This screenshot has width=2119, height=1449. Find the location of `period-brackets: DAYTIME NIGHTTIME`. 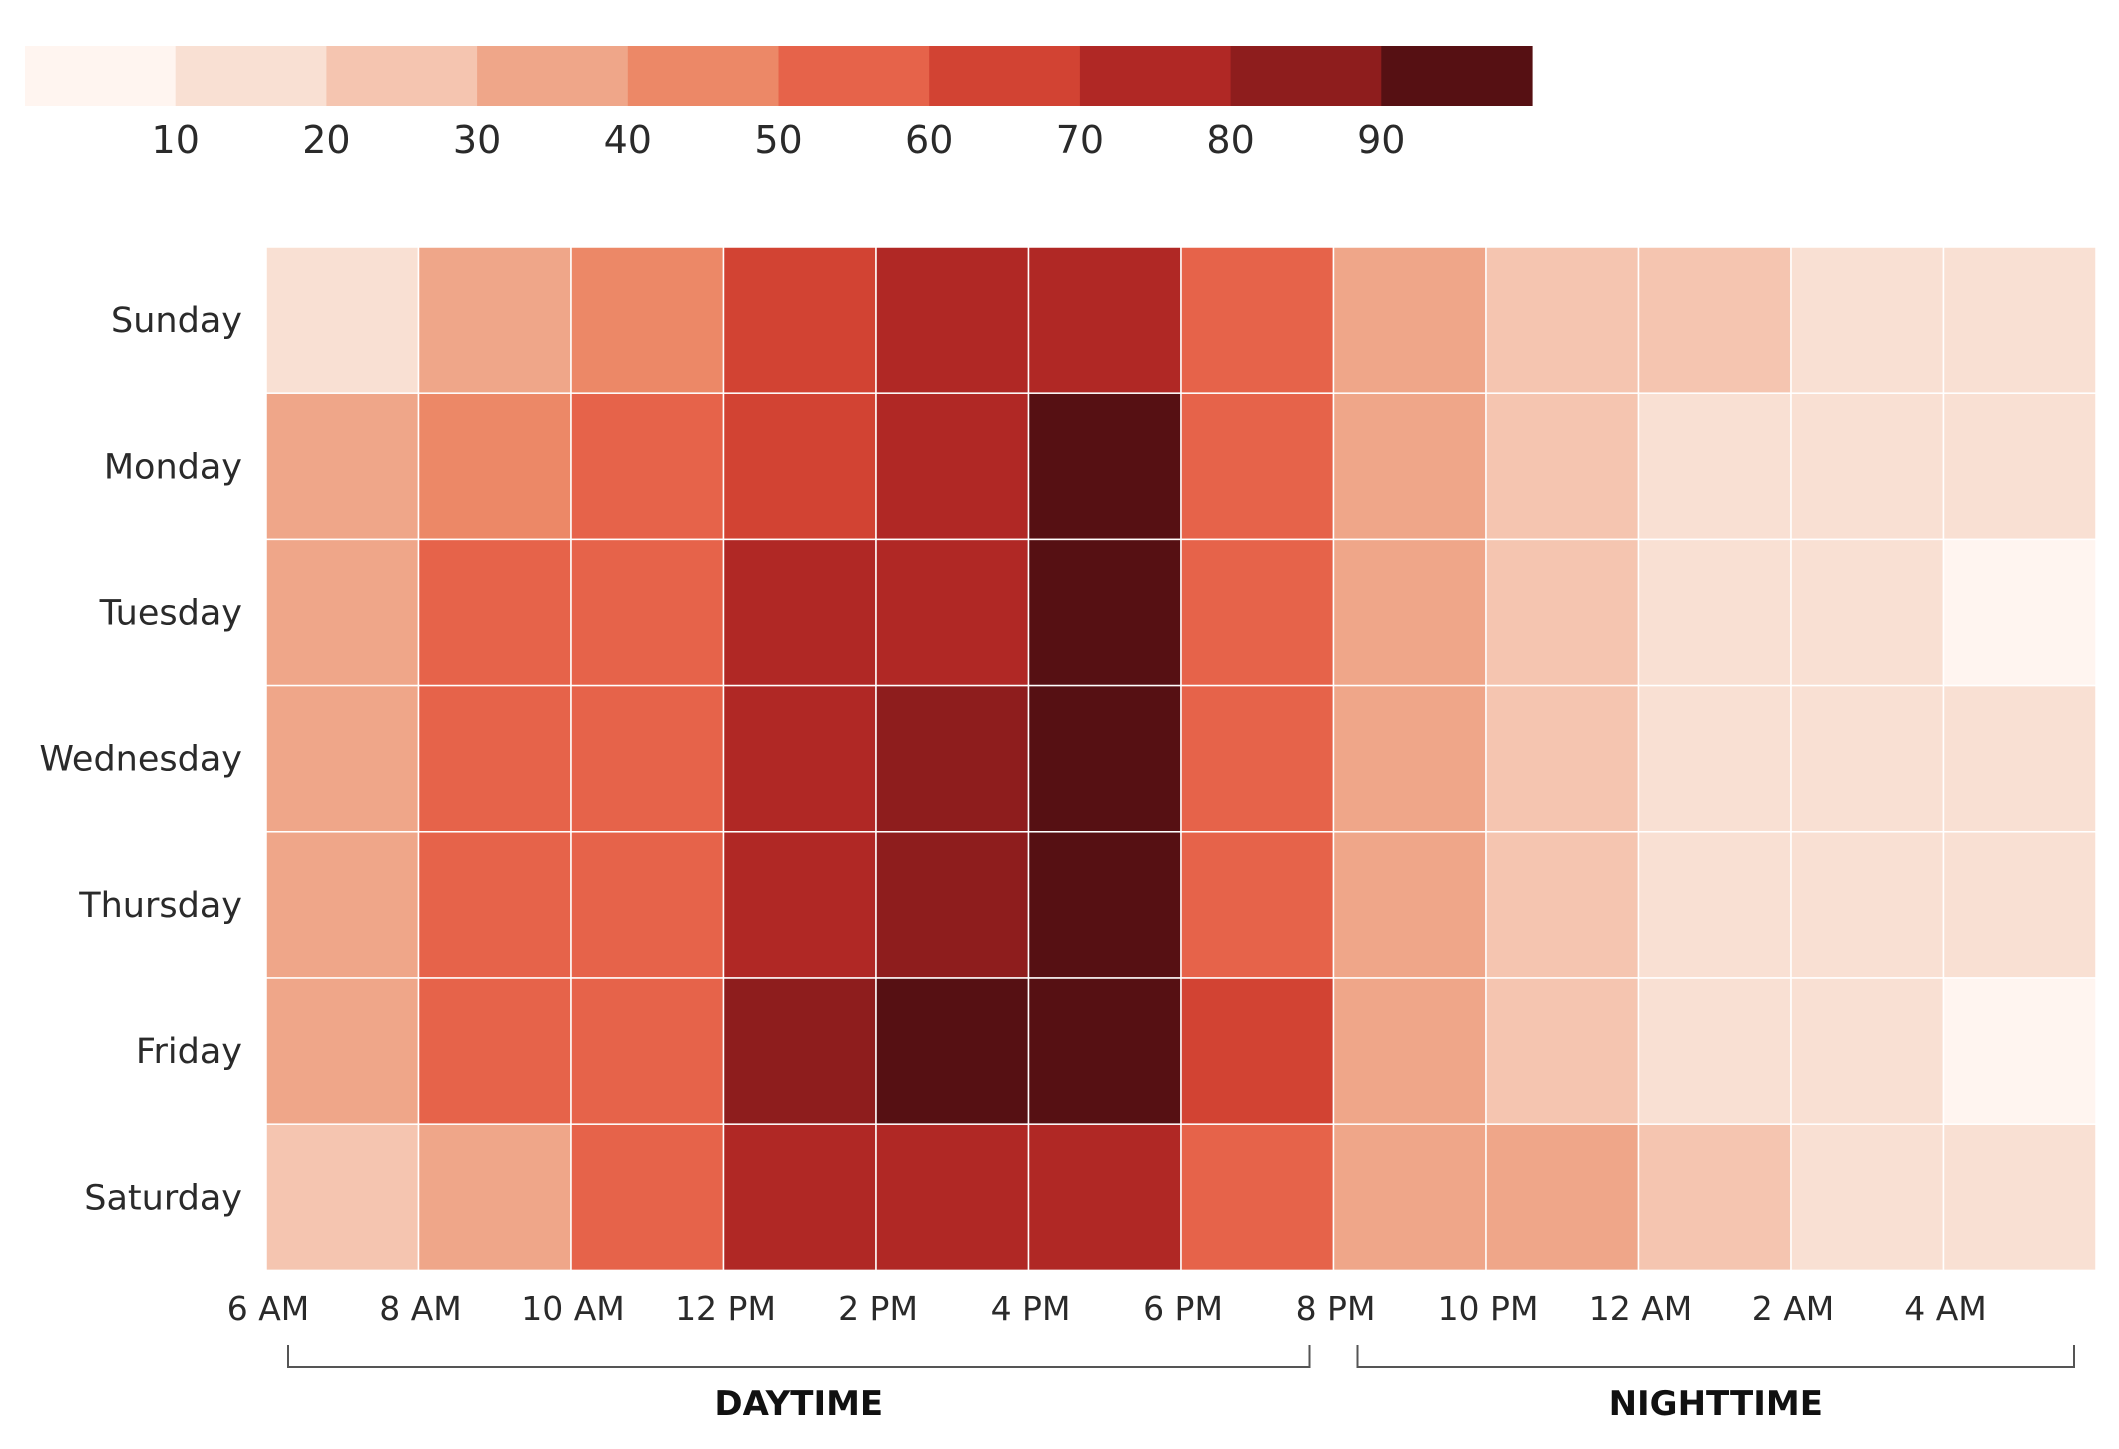

period-brackets: DAYTIME NIGHTTIME is located at coordinates (1181, 1384).